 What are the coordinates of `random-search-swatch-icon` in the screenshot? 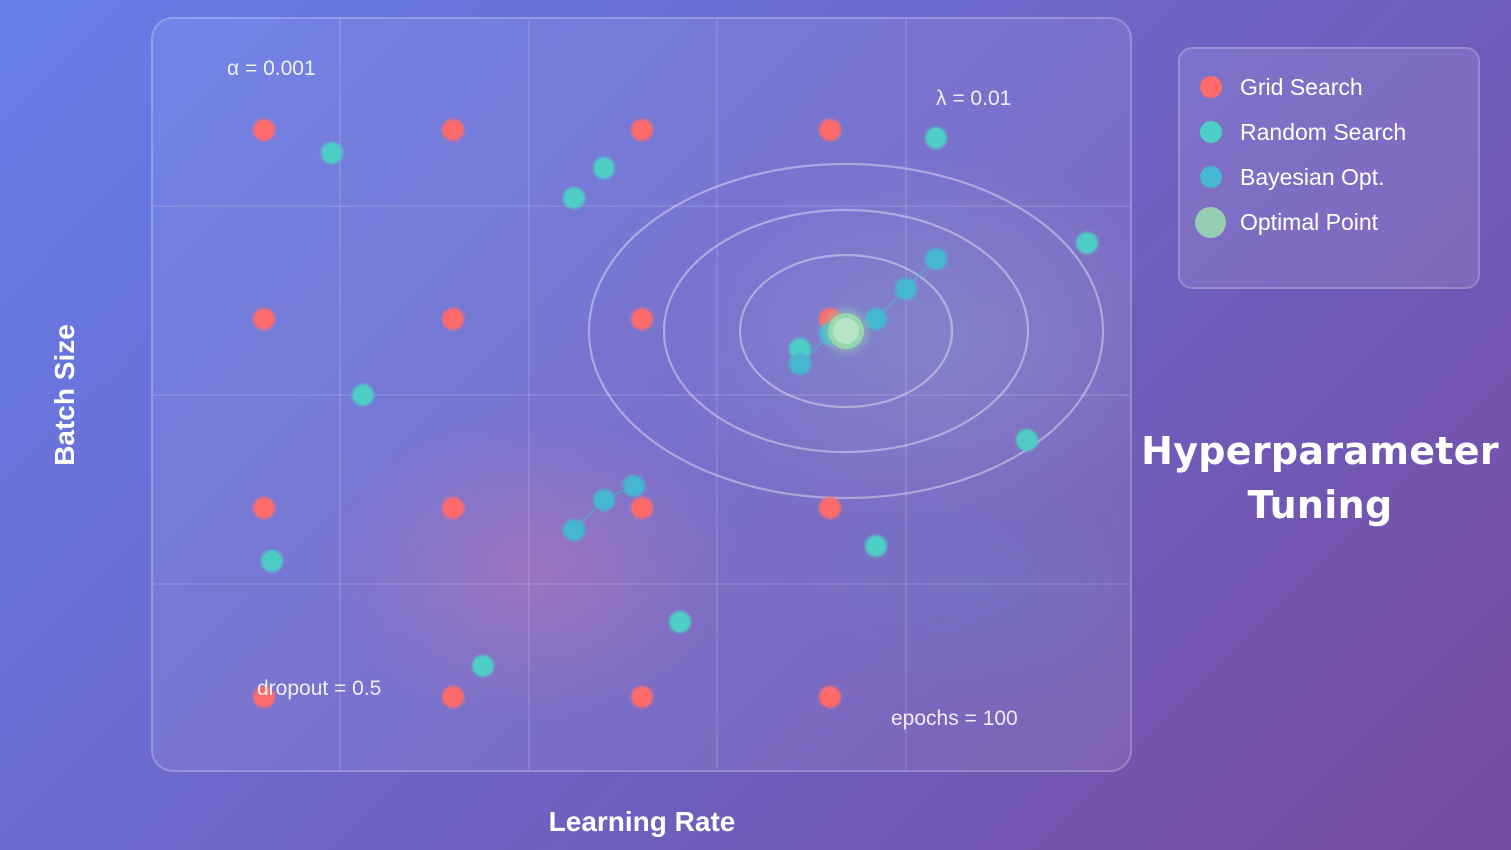 It's located at (1211, 132).